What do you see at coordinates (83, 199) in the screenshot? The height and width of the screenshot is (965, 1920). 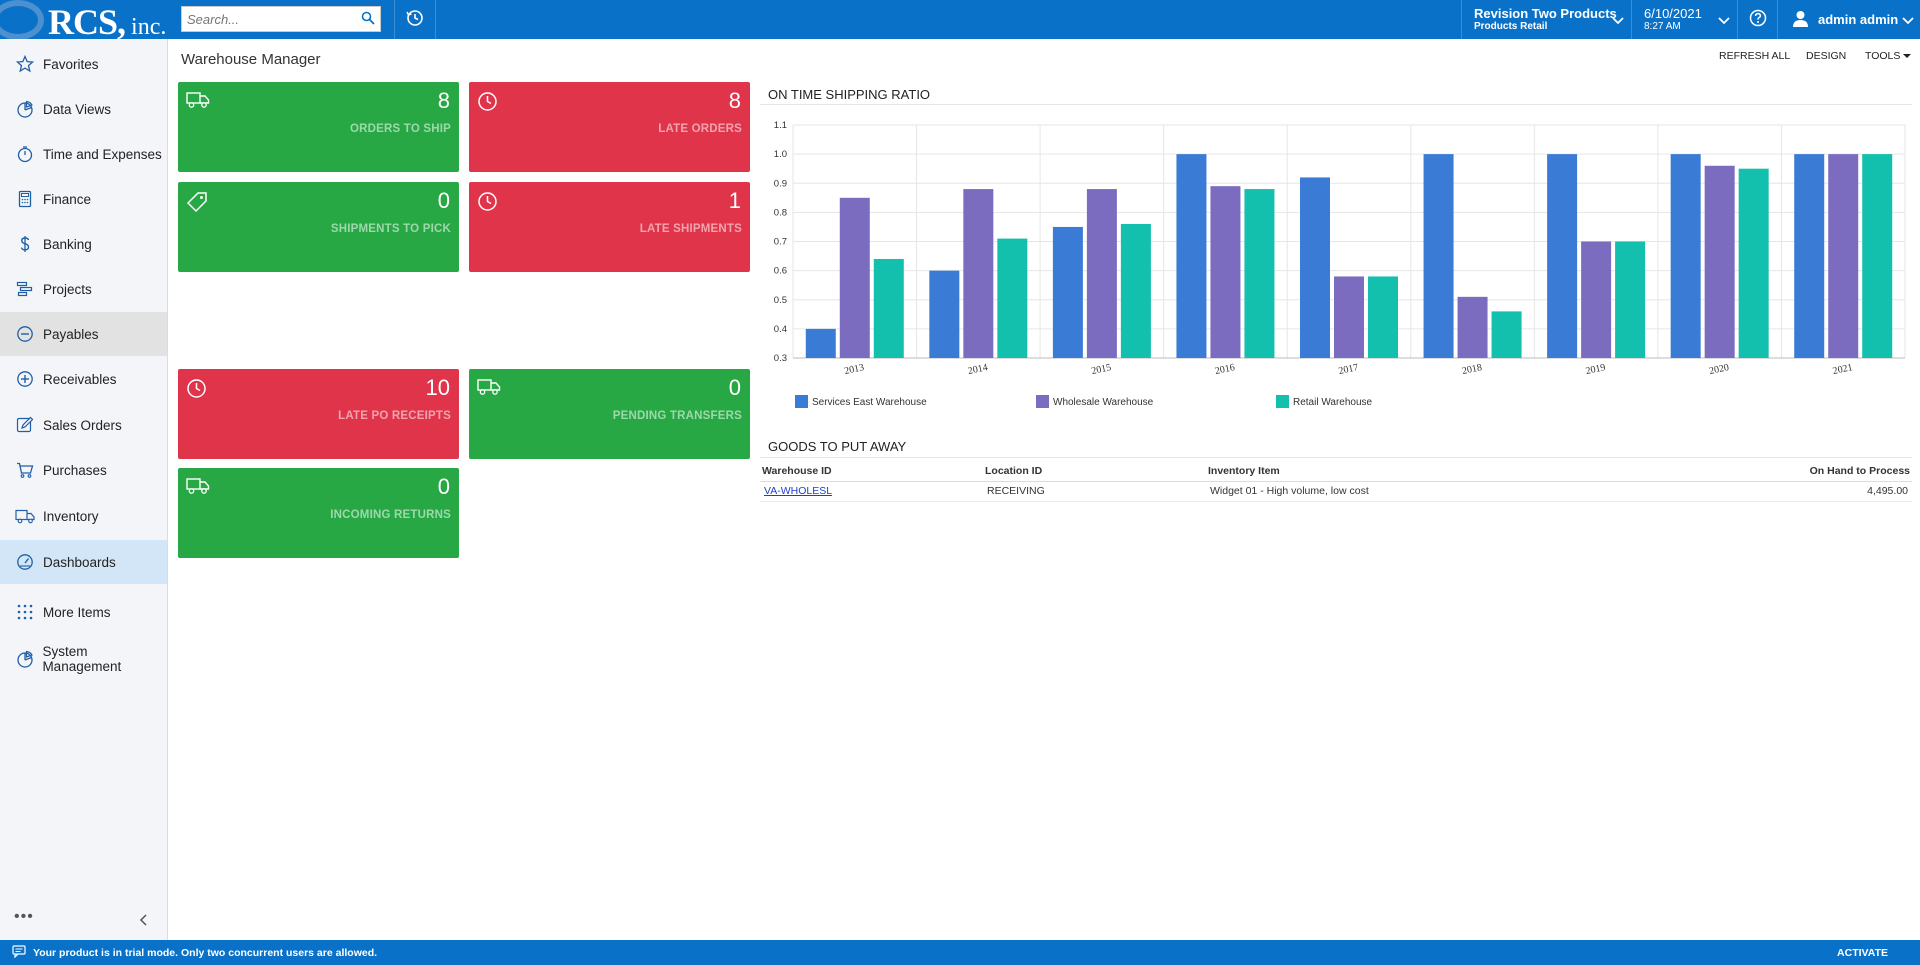 I see `sidebar-item-finance: Finance` at bounding box center [83, 199].